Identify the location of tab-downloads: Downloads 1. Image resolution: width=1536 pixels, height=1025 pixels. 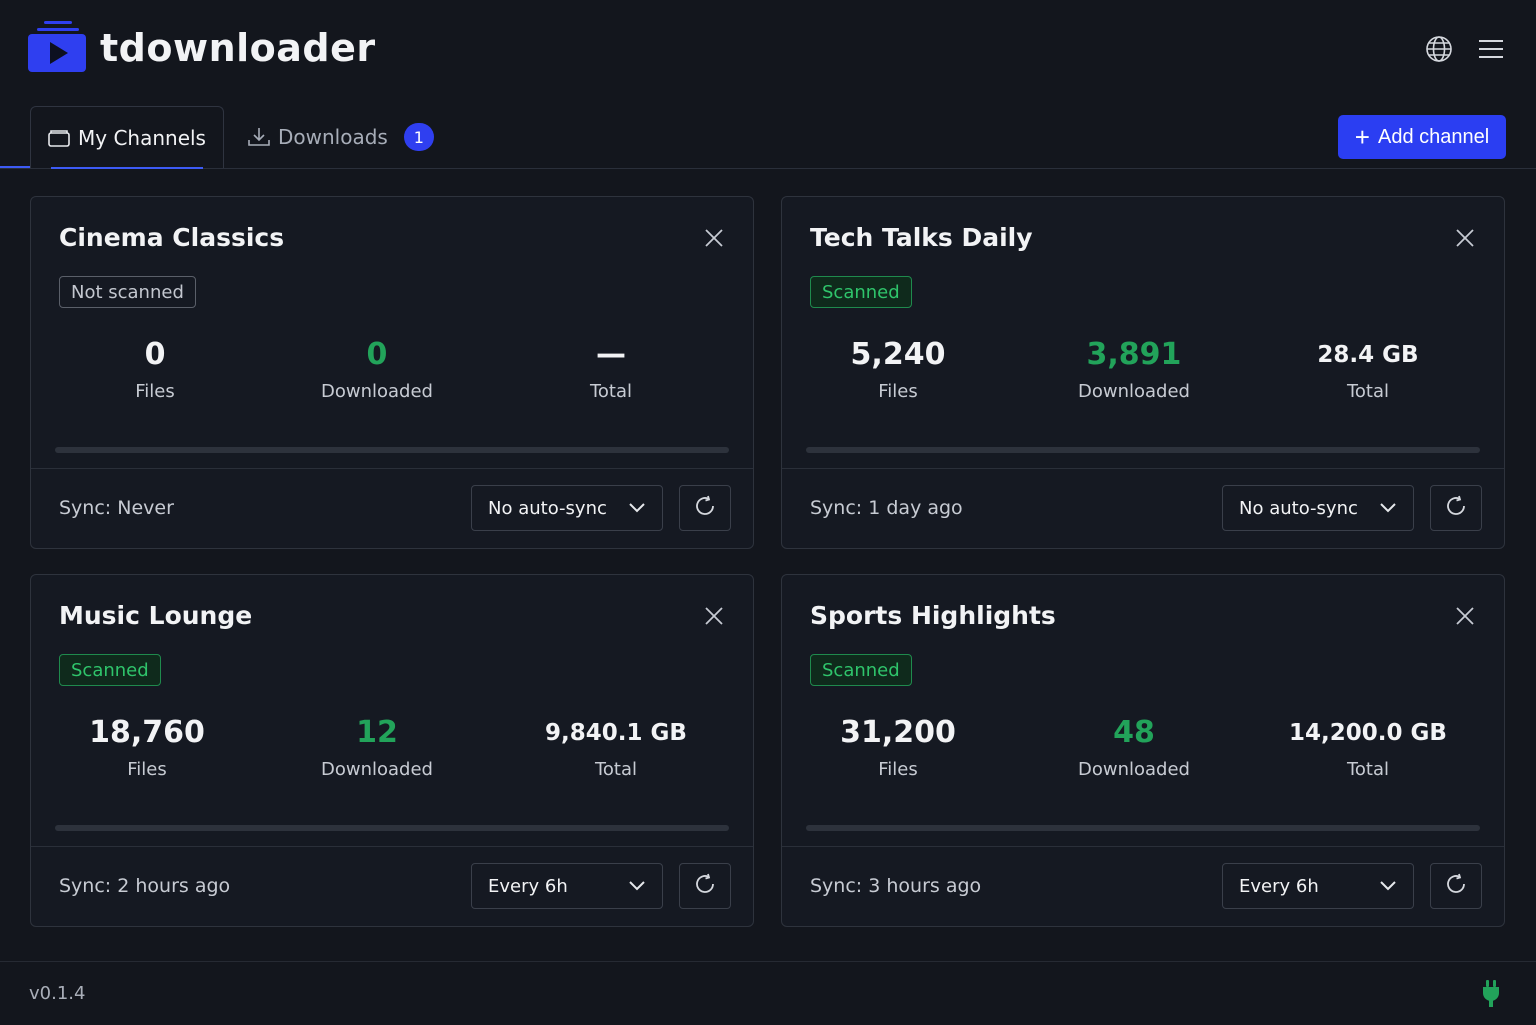
(341, 137).